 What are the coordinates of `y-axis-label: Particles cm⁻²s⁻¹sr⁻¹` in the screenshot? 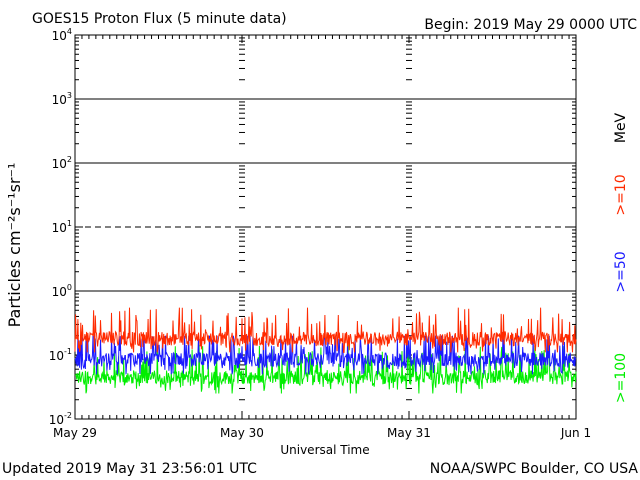 It's located at (14, 245).